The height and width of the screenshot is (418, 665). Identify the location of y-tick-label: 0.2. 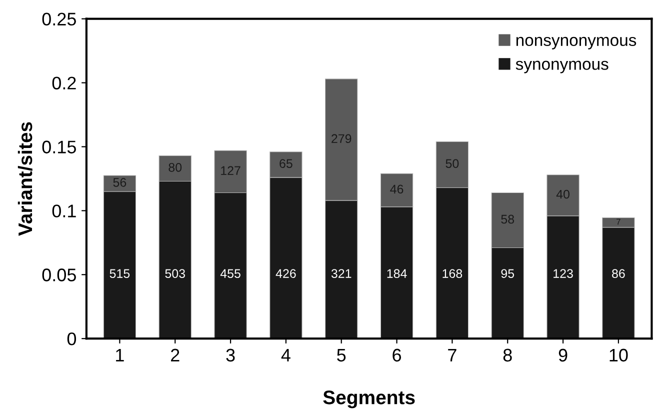
(64, 83).